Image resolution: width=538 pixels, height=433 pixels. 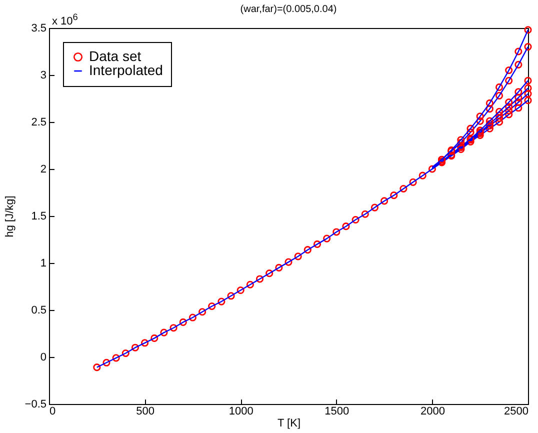 What do you see at coordinates (432, 412) in the screenshot?
I see `x-tick-label: 2000` at bounding box center [432, 412].